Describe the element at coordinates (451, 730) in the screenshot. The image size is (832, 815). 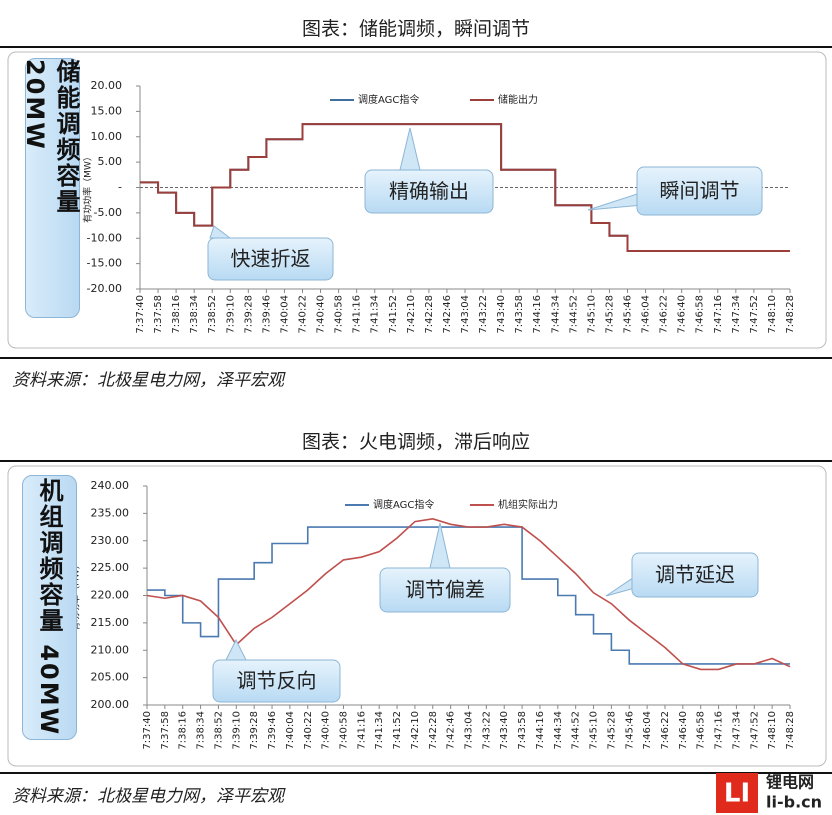
I see `x-tick-label: 7:42:46` at that location.